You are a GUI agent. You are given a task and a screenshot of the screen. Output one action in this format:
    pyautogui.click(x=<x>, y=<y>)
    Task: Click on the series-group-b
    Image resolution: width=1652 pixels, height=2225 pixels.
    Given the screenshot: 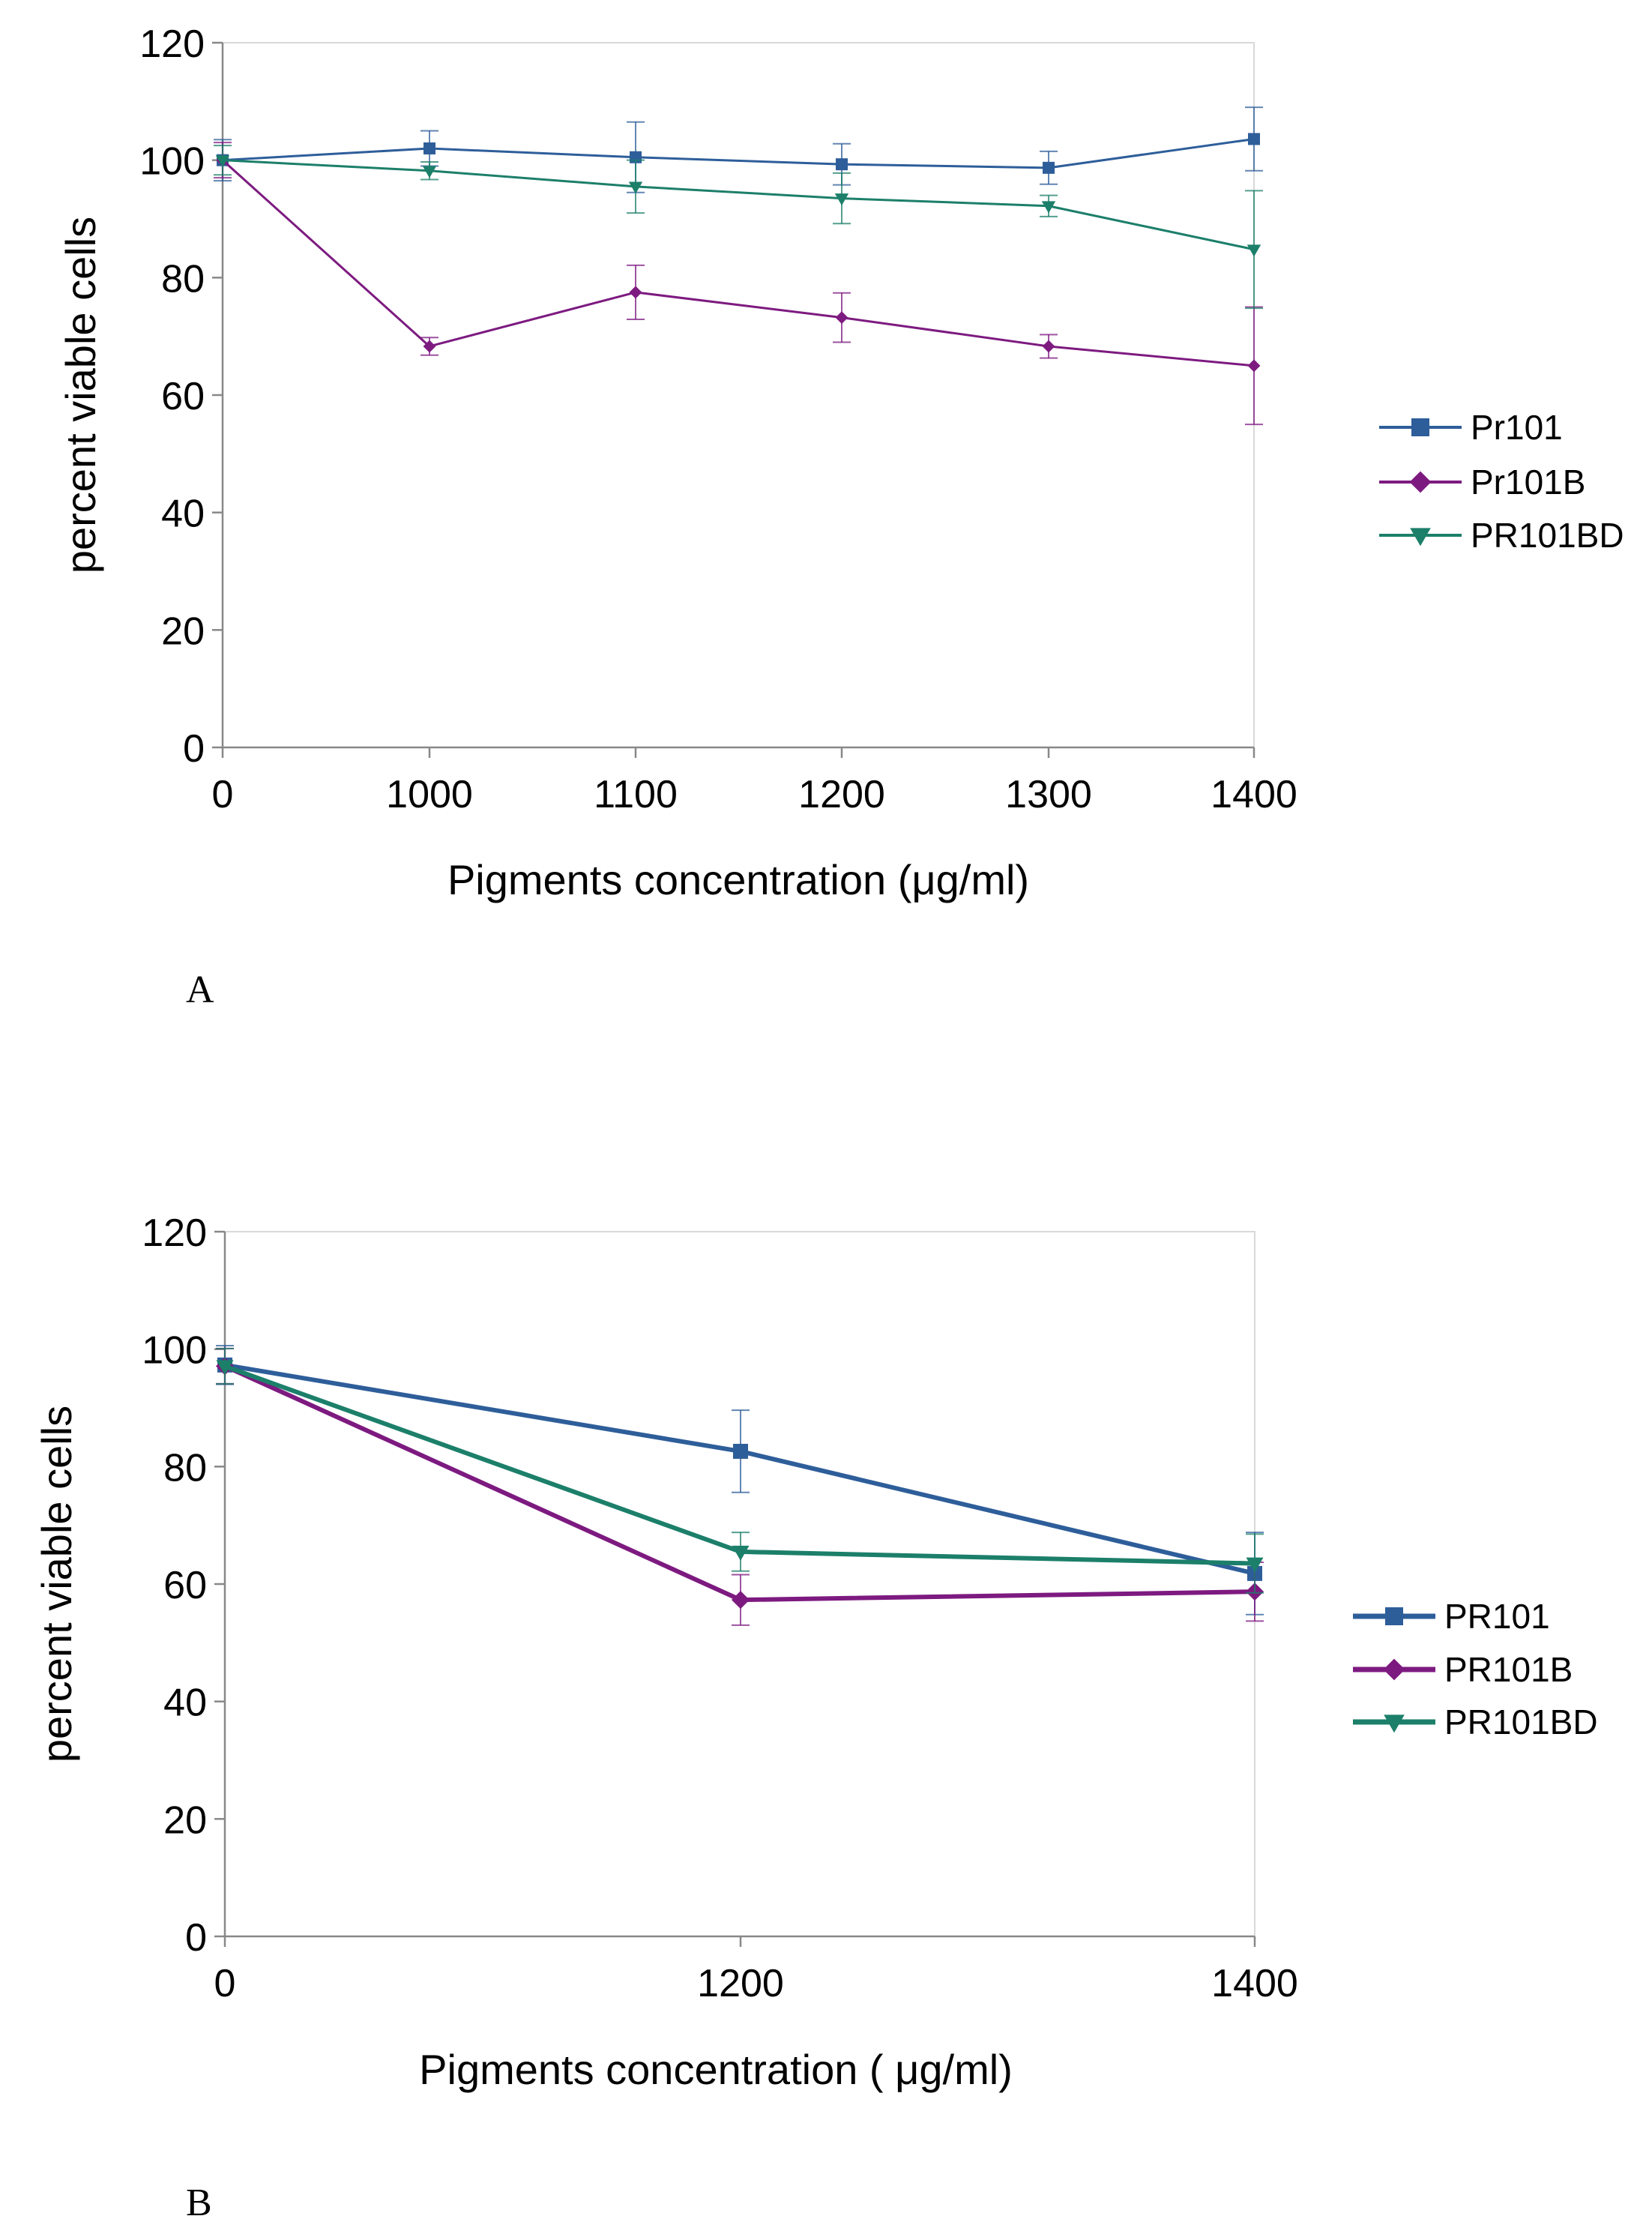 What is the action you would take?
    pyautogui.click(x=740, y=1485)
    